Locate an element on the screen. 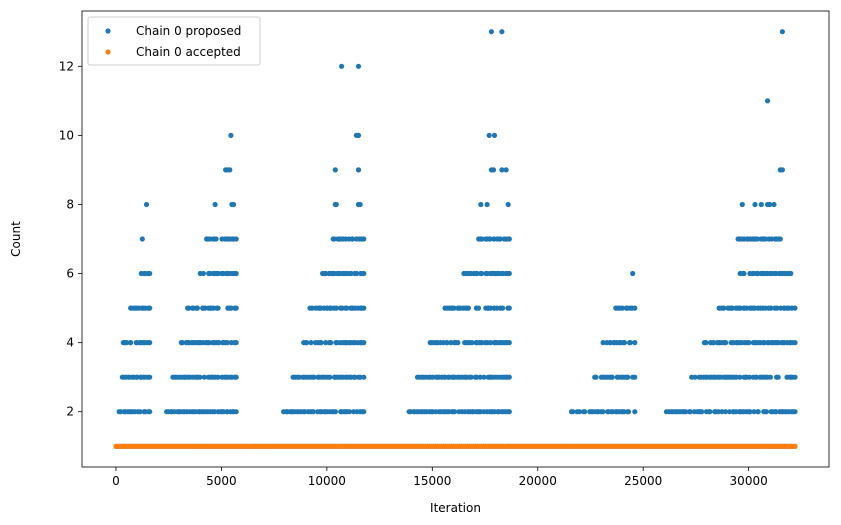 The height and width of the screenshot is (525, 841). y-tick-label: 12 is located at coordinates (66, 66).